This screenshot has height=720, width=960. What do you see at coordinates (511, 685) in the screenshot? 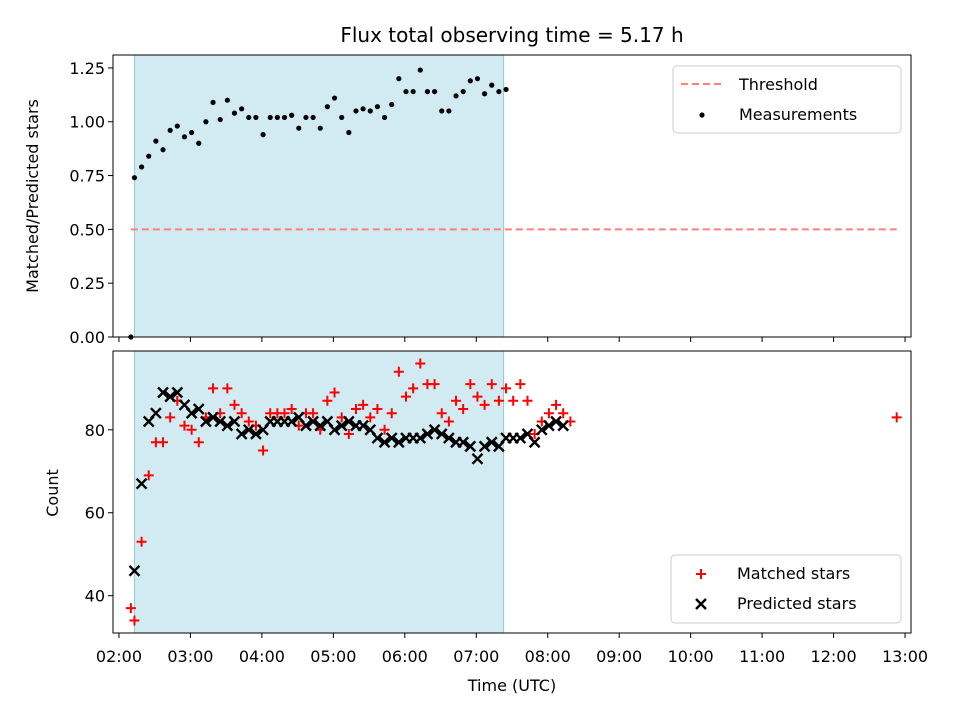
I see `x-axis-label: Time (UTC)` at bounding box center [511, 685].